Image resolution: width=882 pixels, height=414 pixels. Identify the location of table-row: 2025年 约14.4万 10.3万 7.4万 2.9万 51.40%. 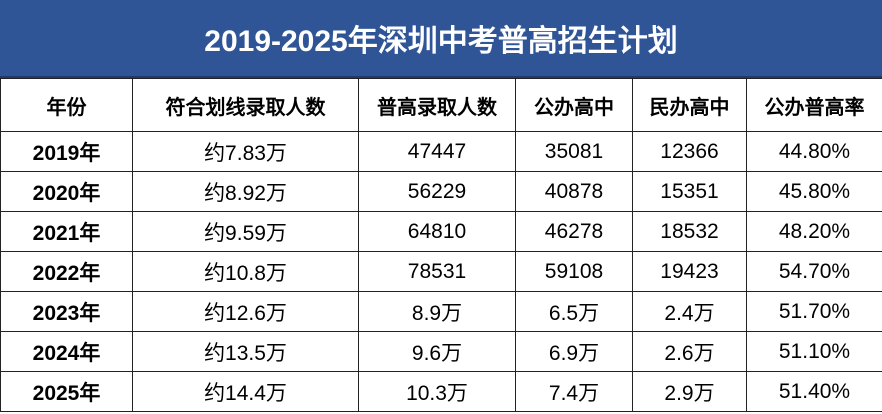
(441, 391).